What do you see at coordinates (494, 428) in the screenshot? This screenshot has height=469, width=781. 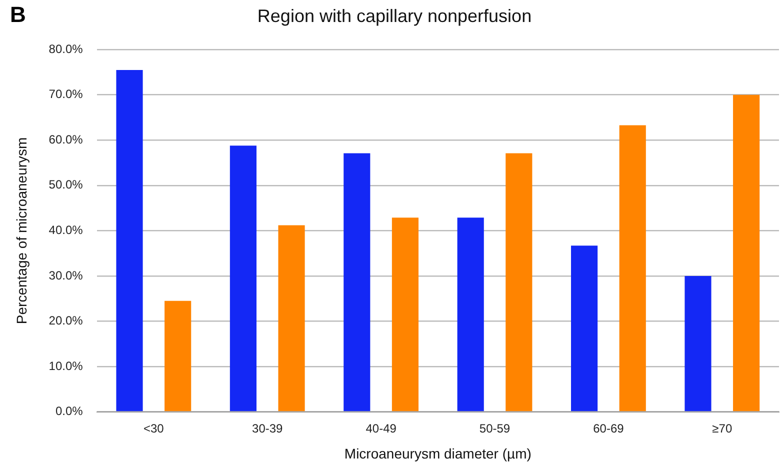 I see `x-tick-label: 50-59` at bounding box center [494, 428].